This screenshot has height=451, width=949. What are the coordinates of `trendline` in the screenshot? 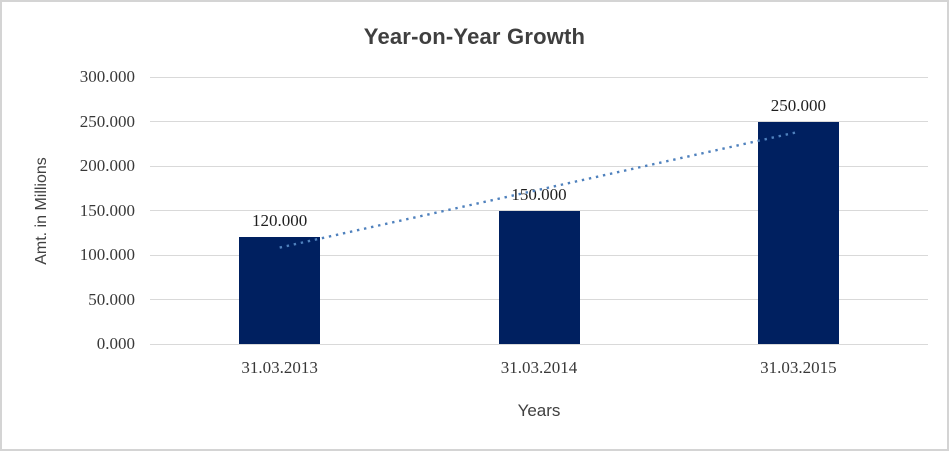 It's located at (539, 189).